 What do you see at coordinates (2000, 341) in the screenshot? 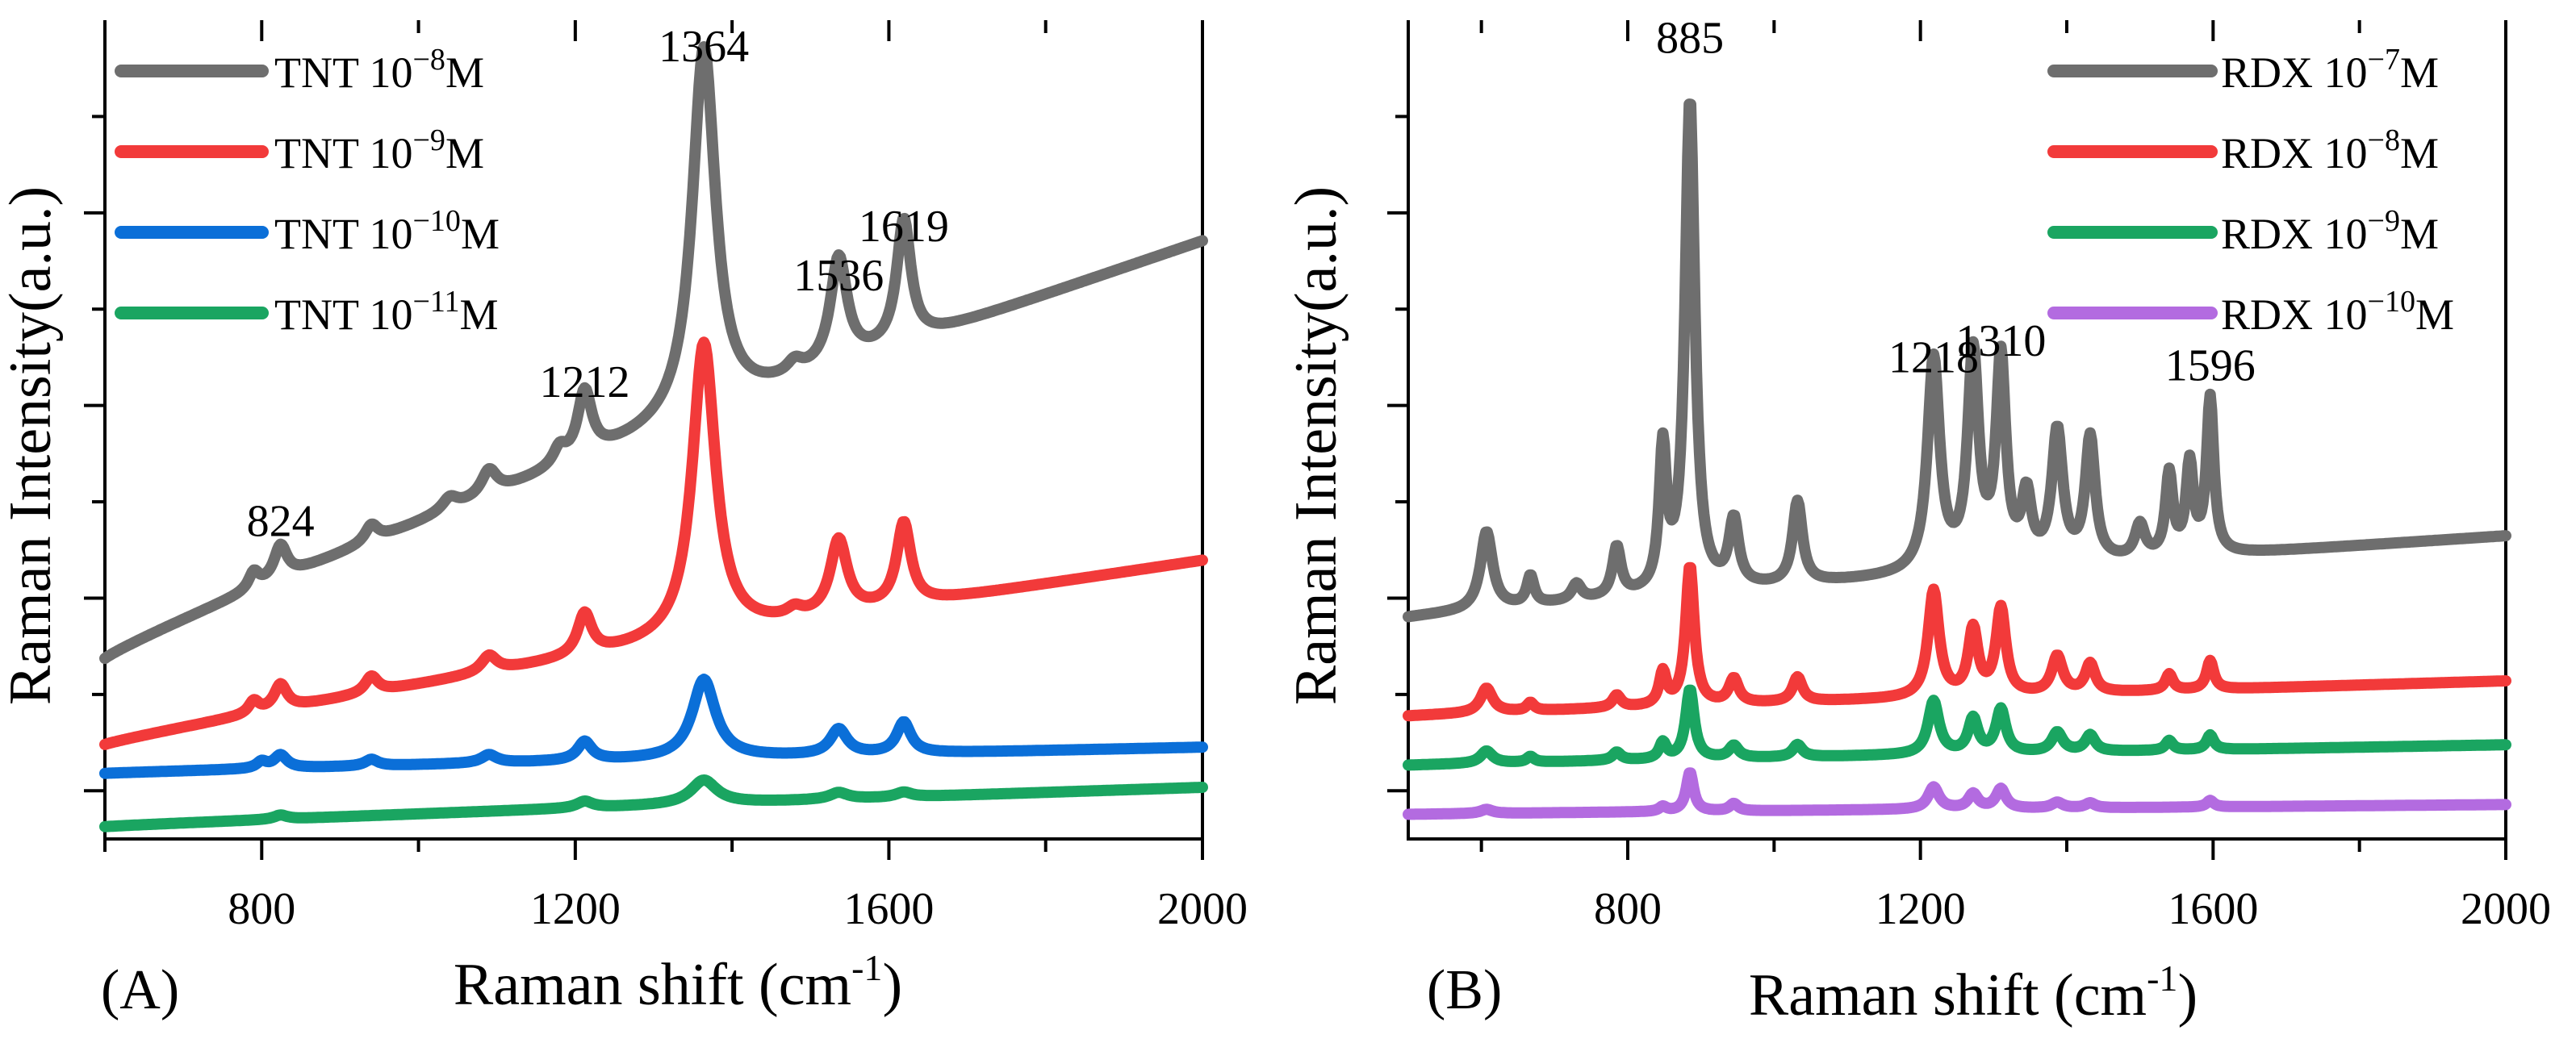
I see `peak-label: 1310` at bounding box center [2000, 341].